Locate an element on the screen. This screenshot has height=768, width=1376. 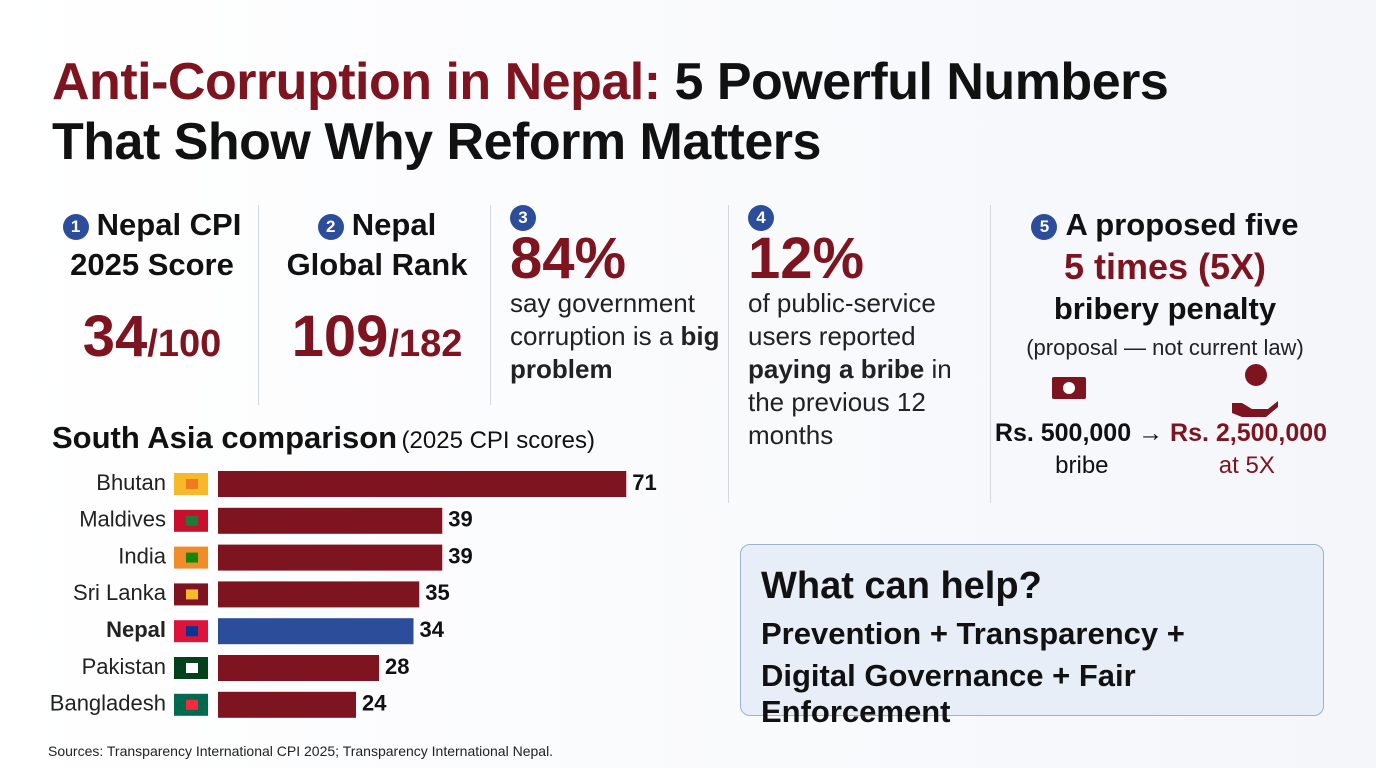
value: 34 is located at coordinates (115, 336).